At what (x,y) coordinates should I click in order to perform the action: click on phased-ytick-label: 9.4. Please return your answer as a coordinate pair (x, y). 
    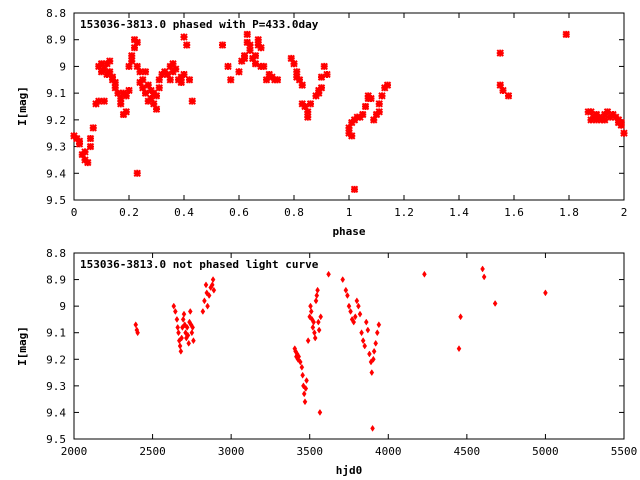
    Looking at the image, I should click on (56, 173).